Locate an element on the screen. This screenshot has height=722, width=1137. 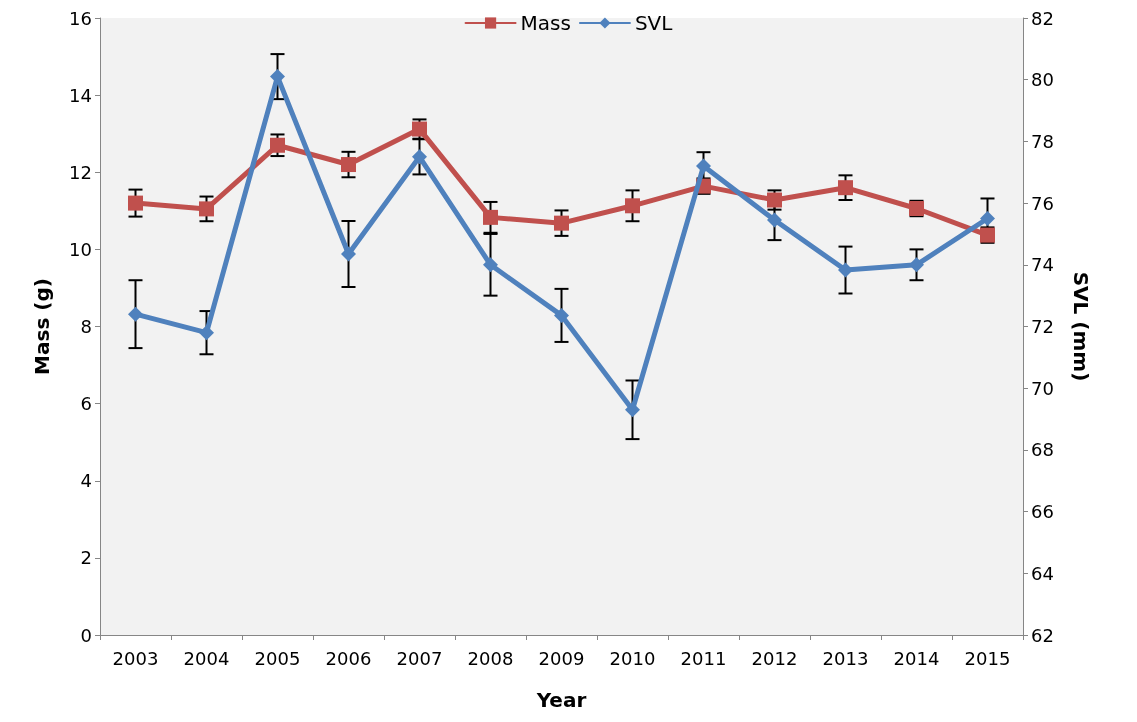
x-tick-label: 2003 is located at coordinates (135, 658).